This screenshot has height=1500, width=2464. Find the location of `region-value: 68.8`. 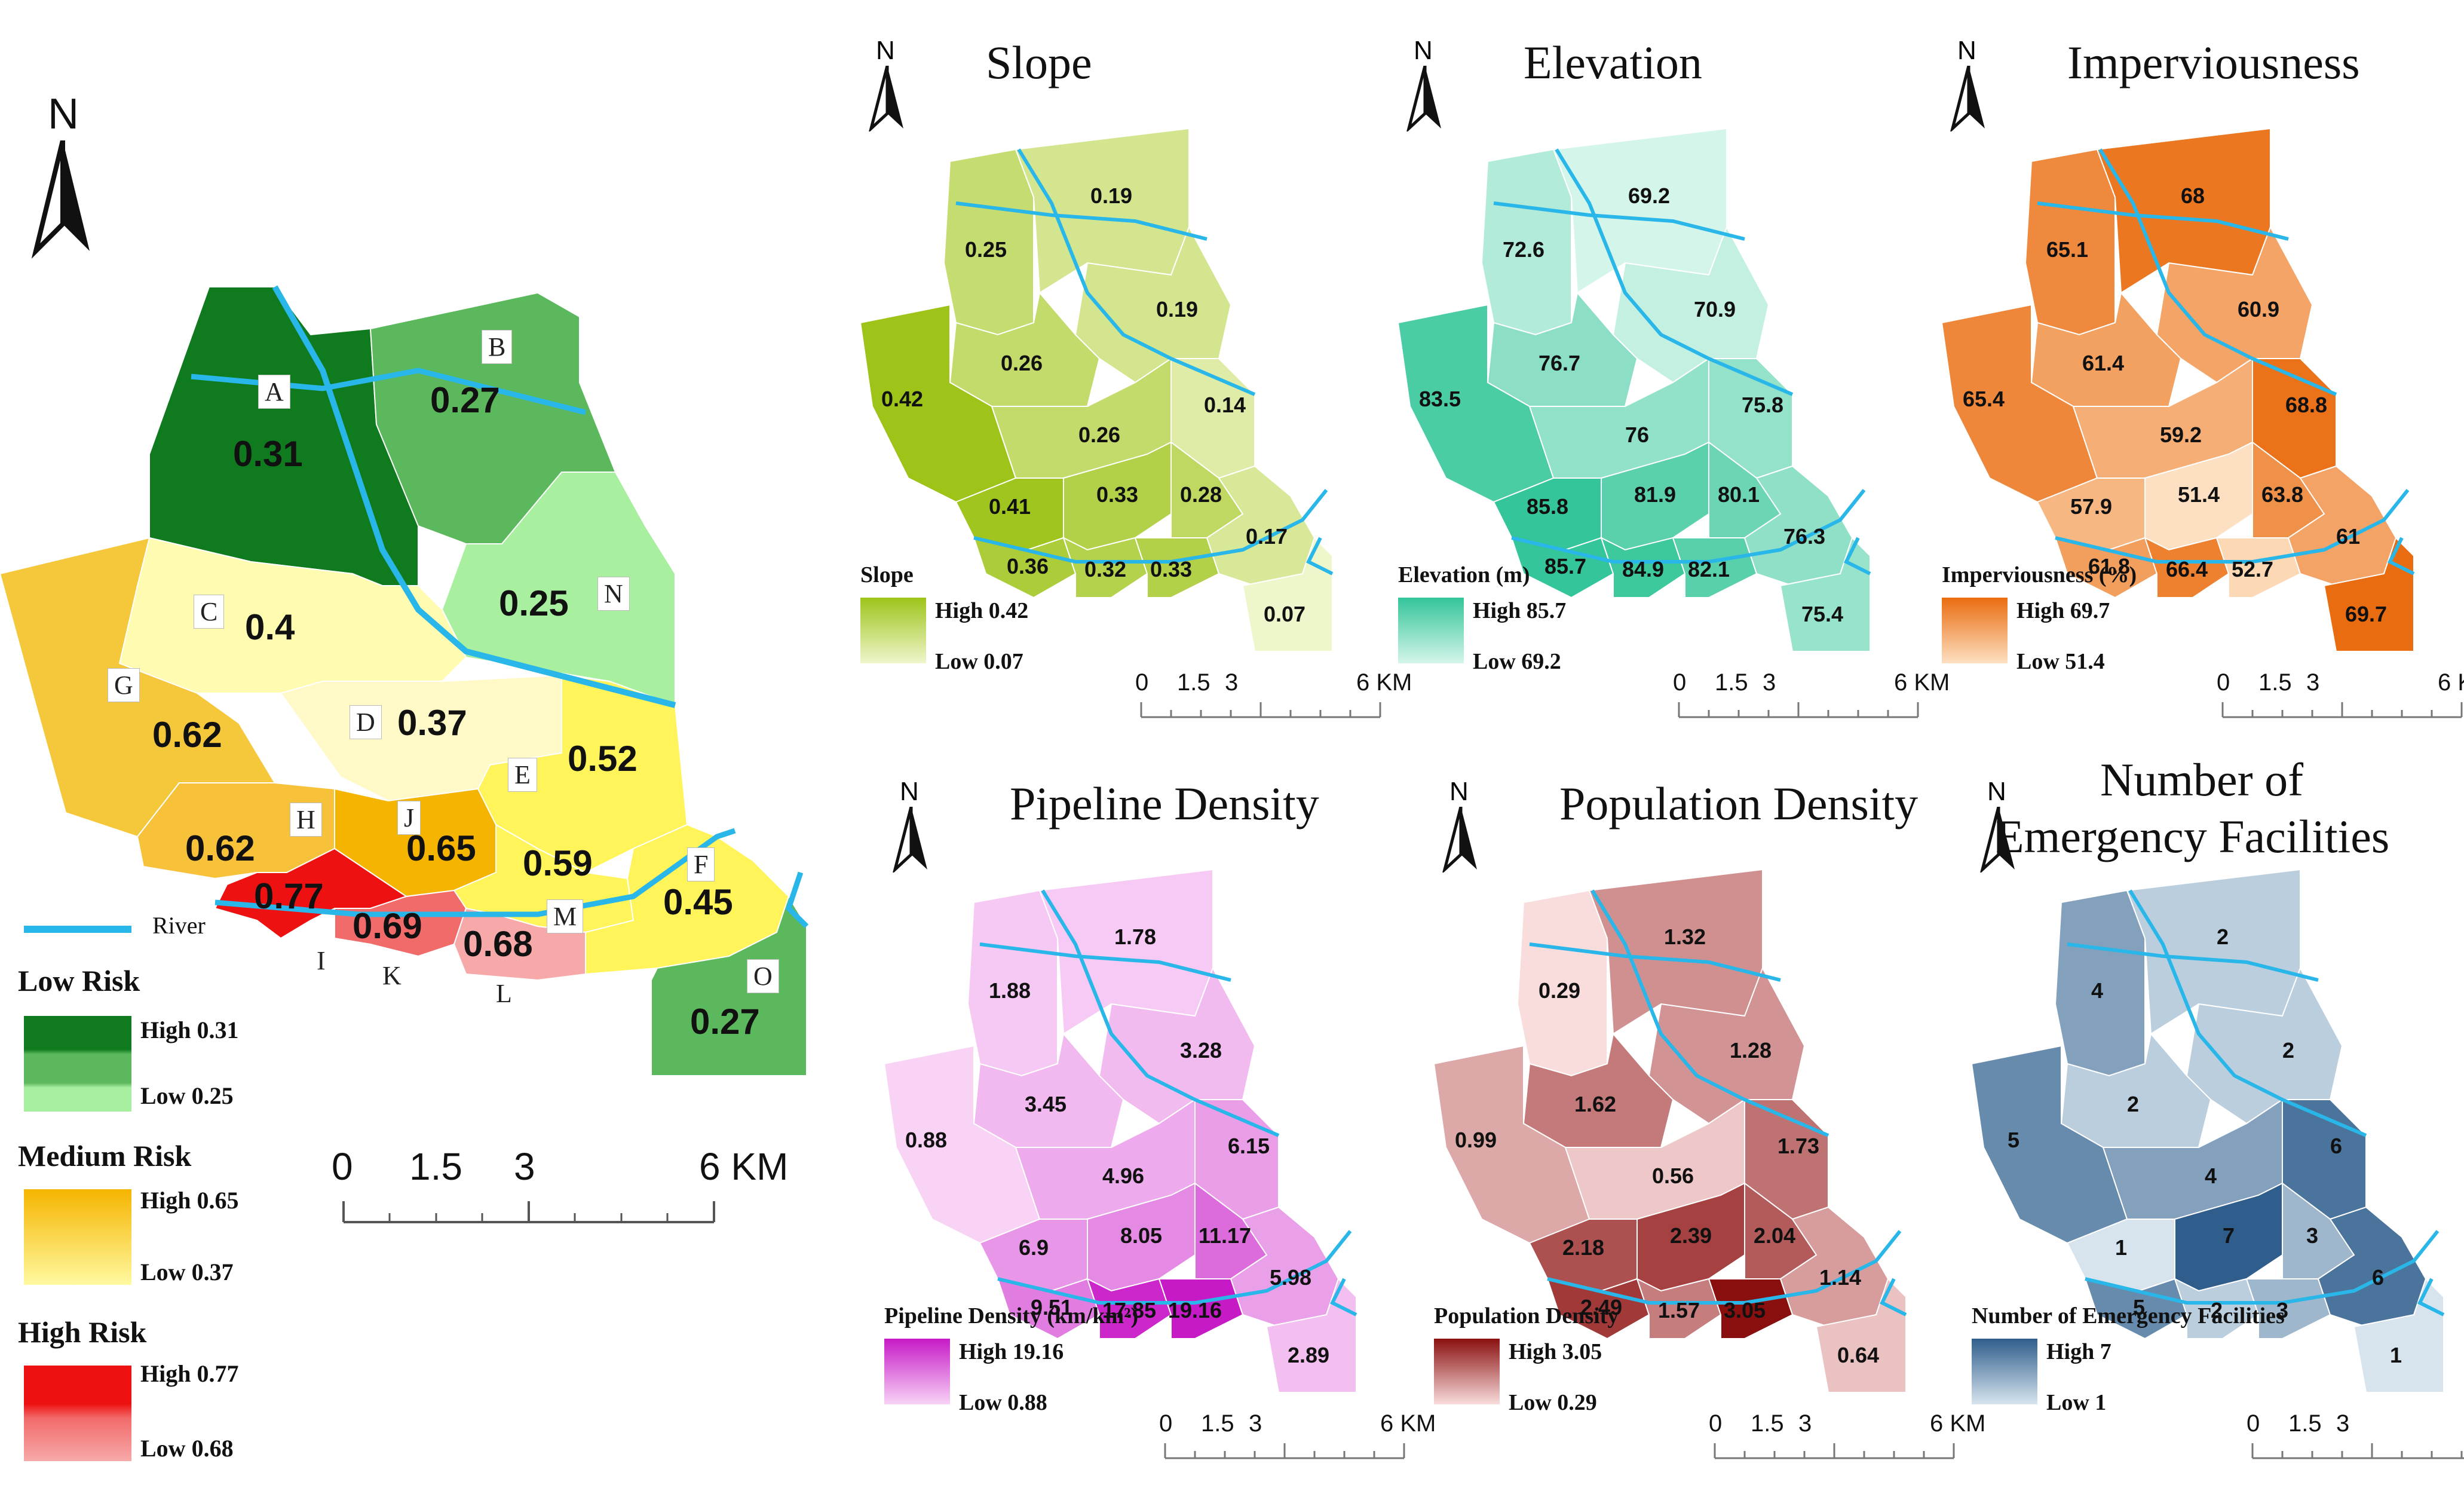

region-value: 68.8 is located at coordinates (2306, 405).